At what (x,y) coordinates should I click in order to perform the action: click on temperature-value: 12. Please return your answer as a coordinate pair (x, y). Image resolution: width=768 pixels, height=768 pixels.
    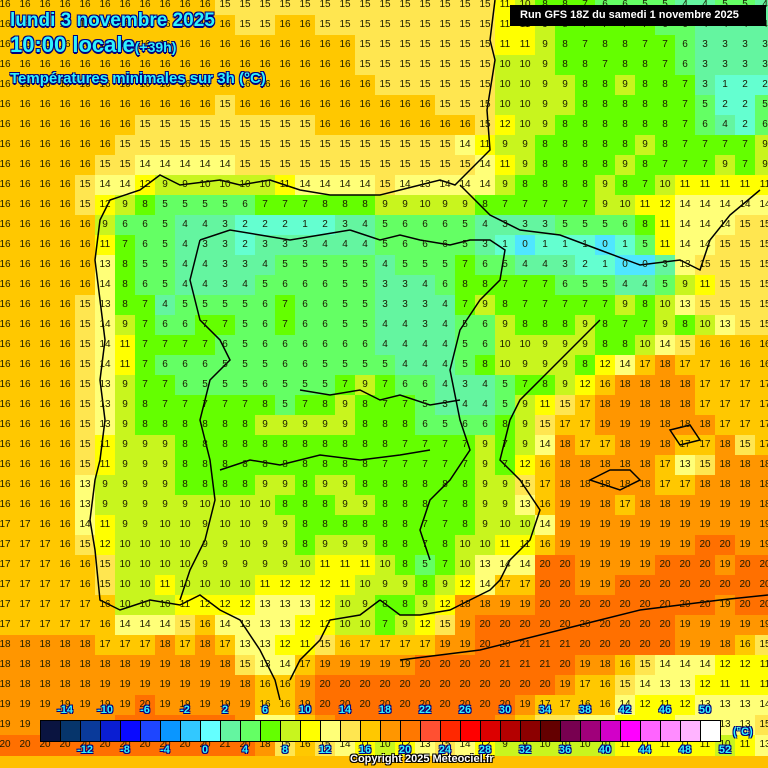
    Looking at the image, I should click on (425, 624).